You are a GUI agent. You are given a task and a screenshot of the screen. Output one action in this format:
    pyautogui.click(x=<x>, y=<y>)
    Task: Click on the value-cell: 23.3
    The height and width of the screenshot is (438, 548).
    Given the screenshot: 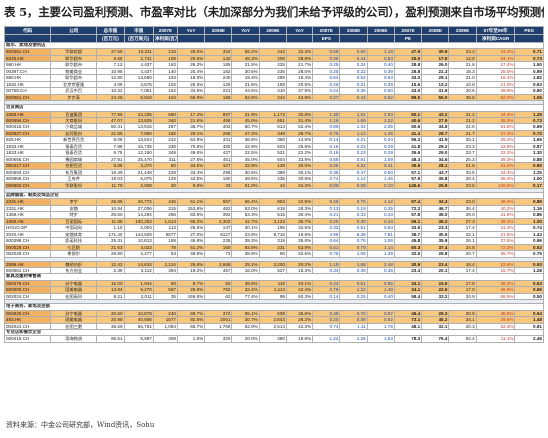 What is the action you would take?
    pyautogui.click(x=462, y=146)
    